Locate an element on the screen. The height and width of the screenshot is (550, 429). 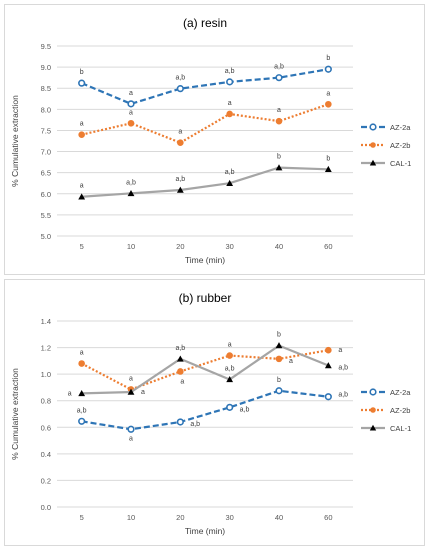
y-tick-label: 1.0 is located at coordinates (46, 374).